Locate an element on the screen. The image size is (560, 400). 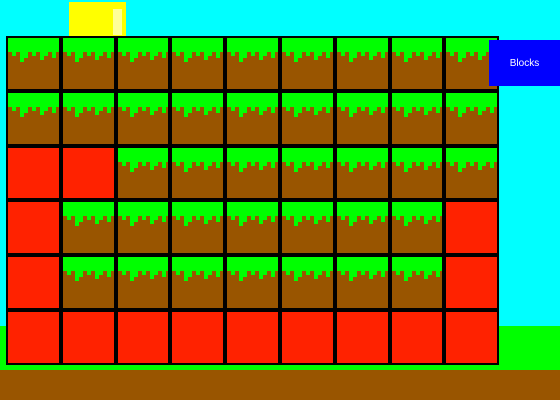
sun-glint is located at coordinates (117, 22).